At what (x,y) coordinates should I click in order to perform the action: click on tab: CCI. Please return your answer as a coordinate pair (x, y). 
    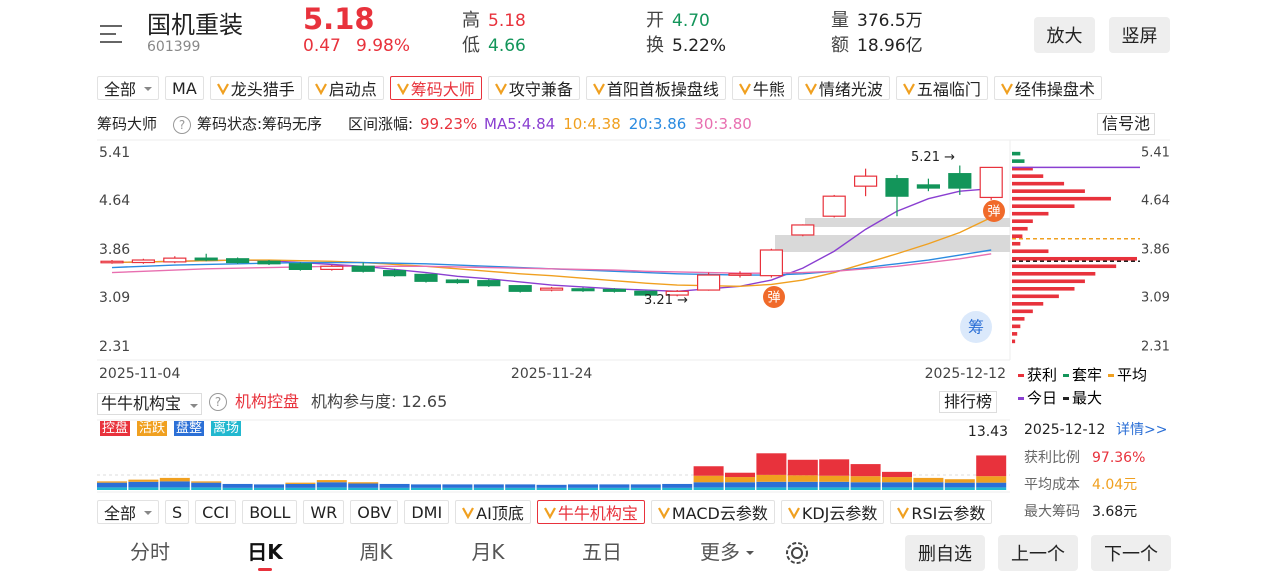
    Looking at the image, I should click on (216, 512).